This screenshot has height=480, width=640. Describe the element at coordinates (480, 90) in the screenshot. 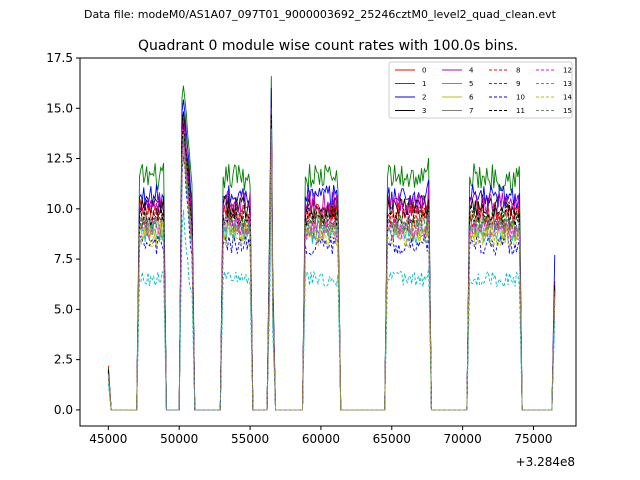

I see `legend-frame` at that location.